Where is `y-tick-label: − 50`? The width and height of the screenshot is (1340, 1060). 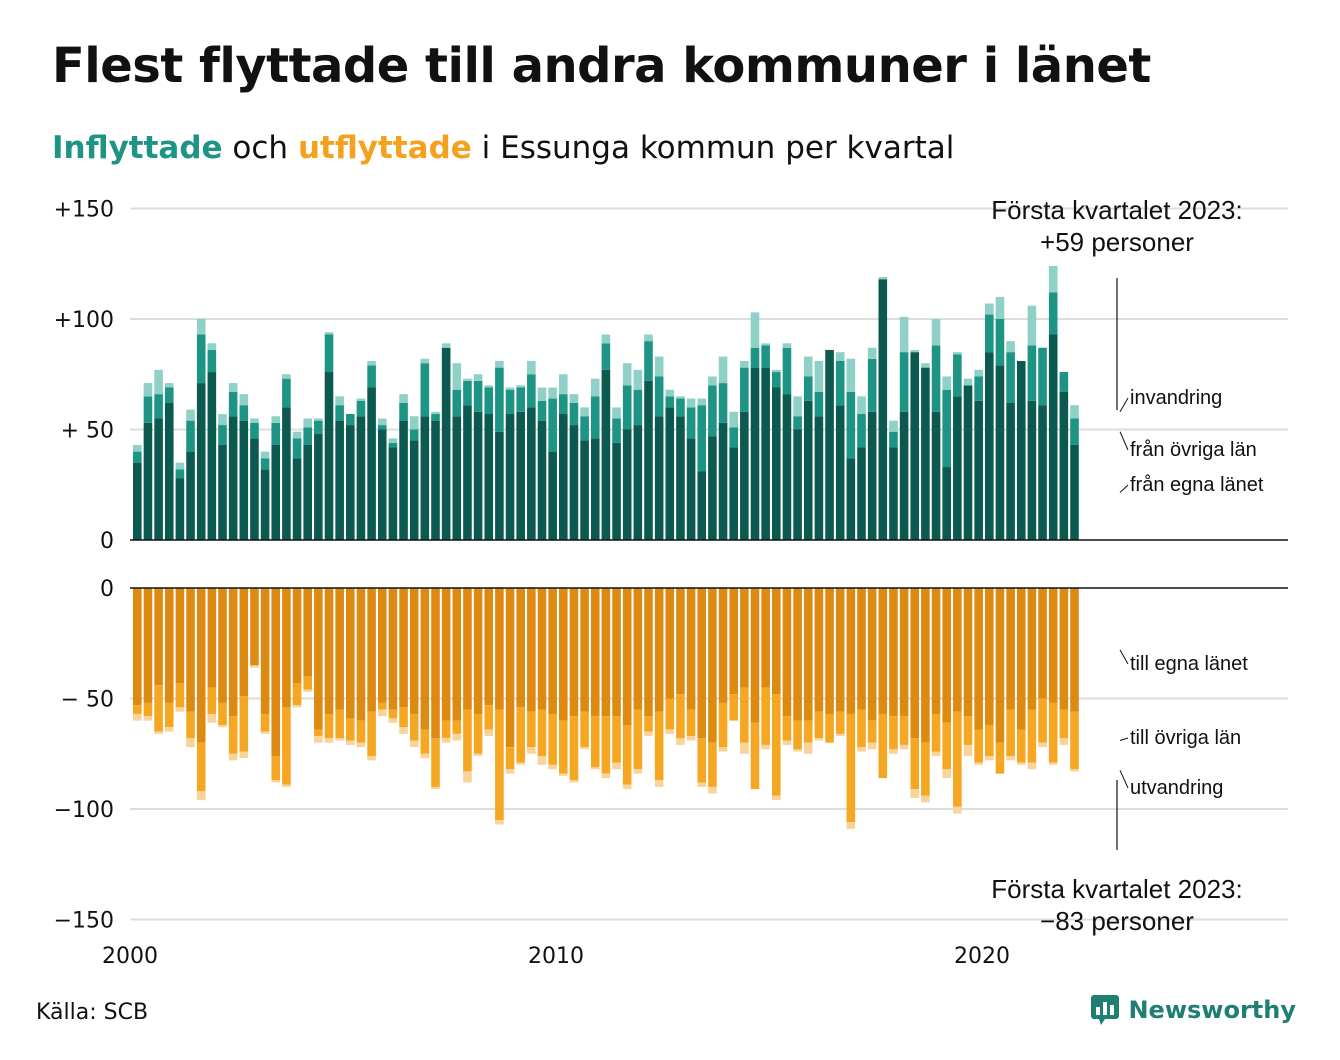
y-tick-label: − 50 is located at coordinates (87, 700).